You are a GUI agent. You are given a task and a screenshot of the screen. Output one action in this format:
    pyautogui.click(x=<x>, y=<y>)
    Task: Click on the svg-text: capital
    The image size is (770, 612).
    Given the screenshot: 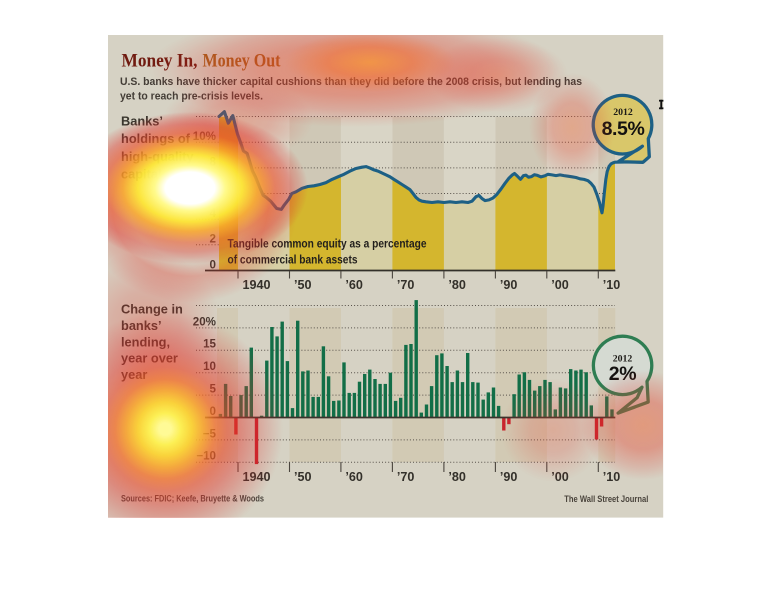 What is the action you would take?
    pyautogui.click(x=141, y=174)
    